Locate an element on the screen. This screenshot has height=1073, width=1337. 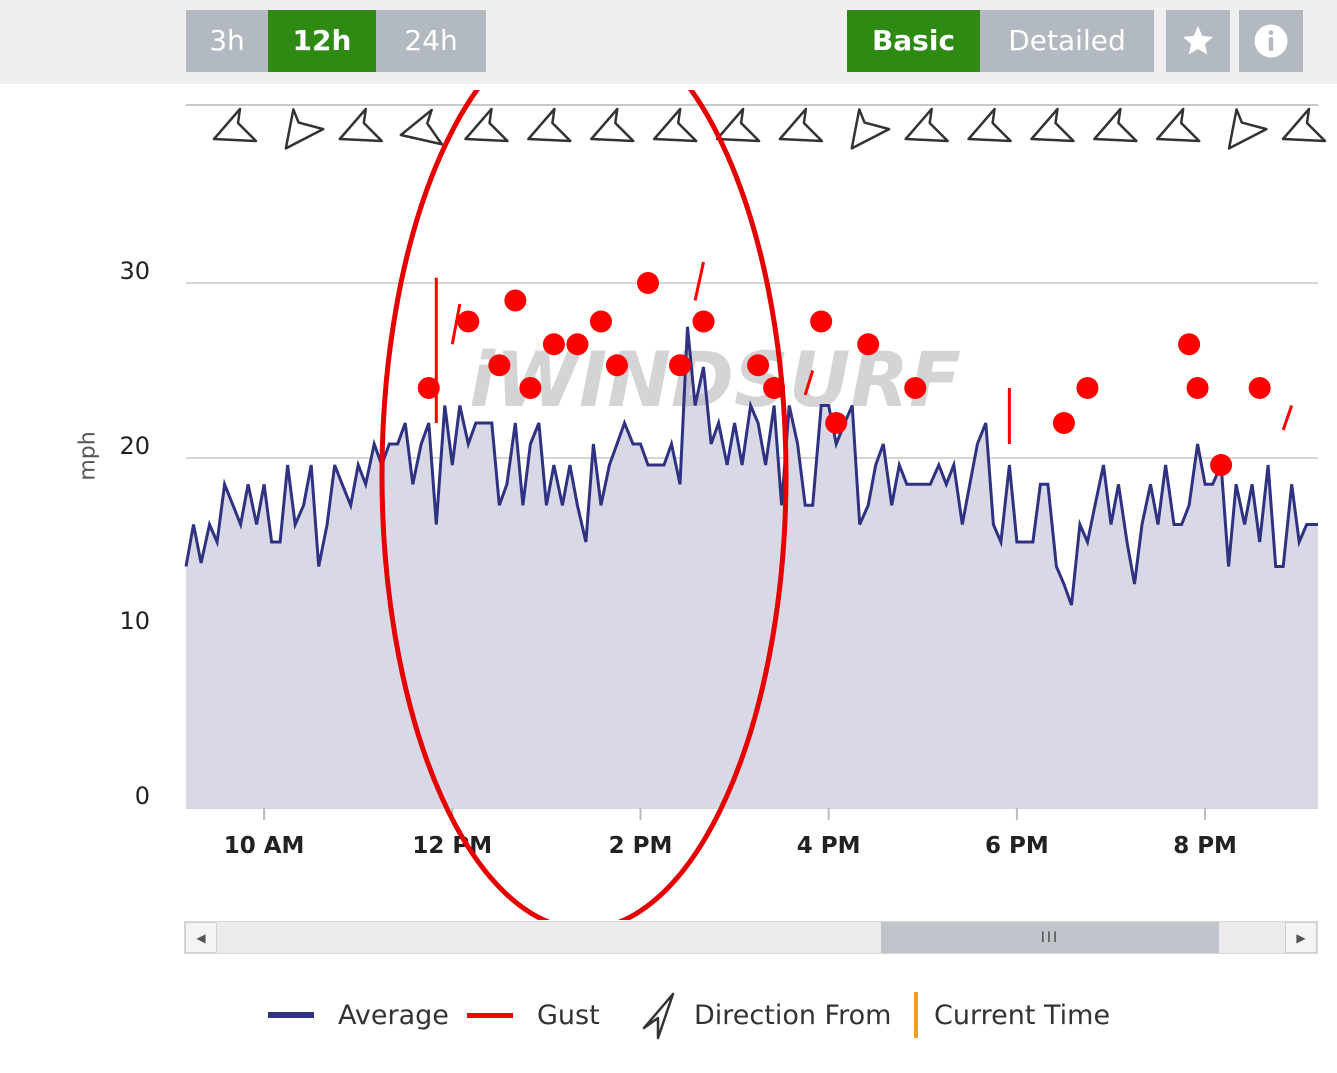
scroll-thumb: III is located at coordinates (1050, 937).